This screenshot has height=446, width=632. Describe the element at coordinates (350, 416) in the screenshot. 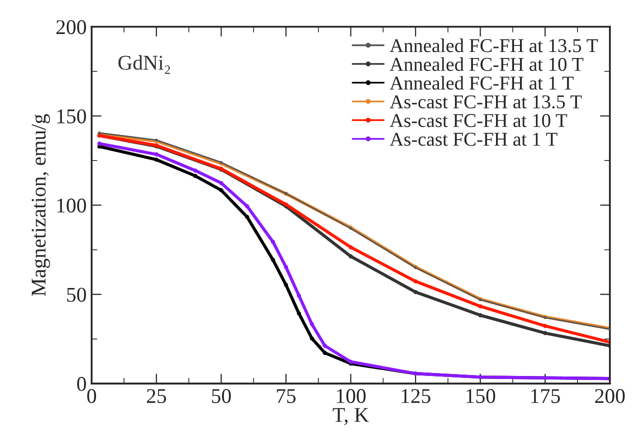

I see `x-axis-title: T, K` at that location.